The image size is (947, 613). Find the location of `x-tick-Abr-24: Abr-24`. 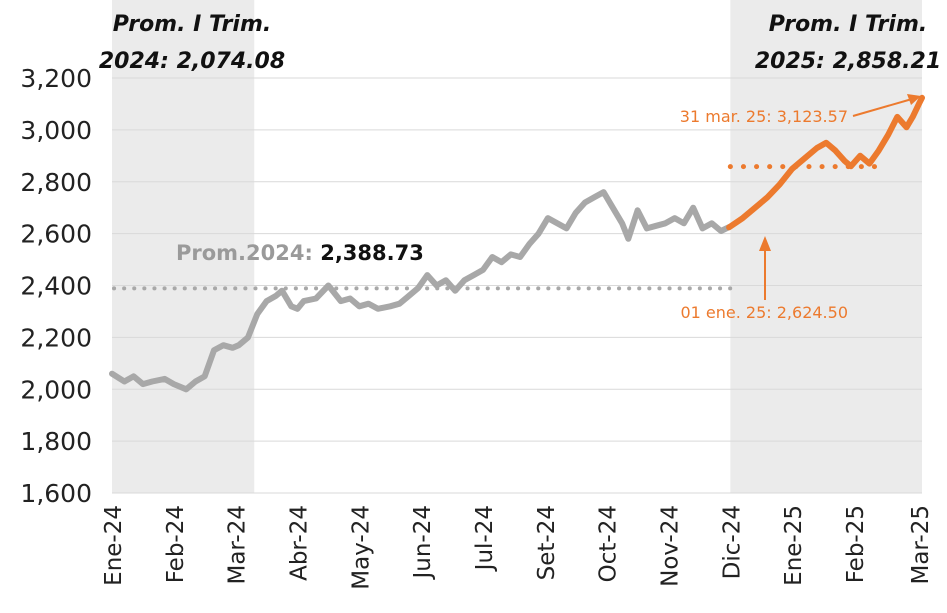

x-tick-Abr-24: Abr-24 is located at coordinates (299, 543).